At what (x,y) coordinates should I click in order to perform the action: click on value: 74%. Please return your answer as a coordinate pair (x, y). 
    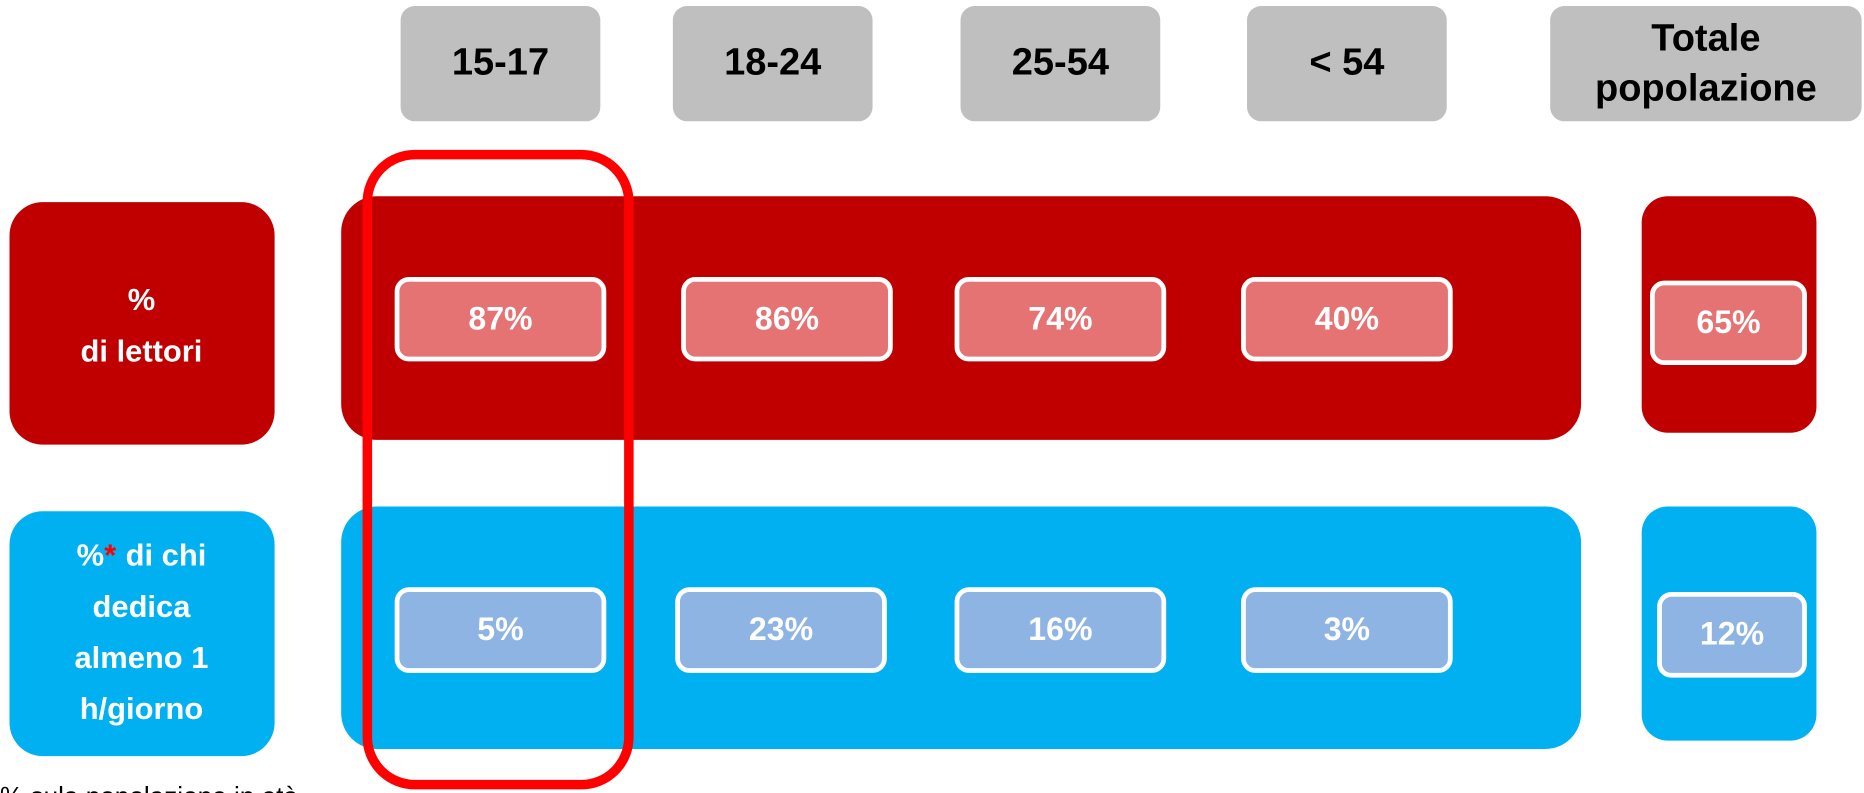
    Looking at the image, I should click on (1060, 318).